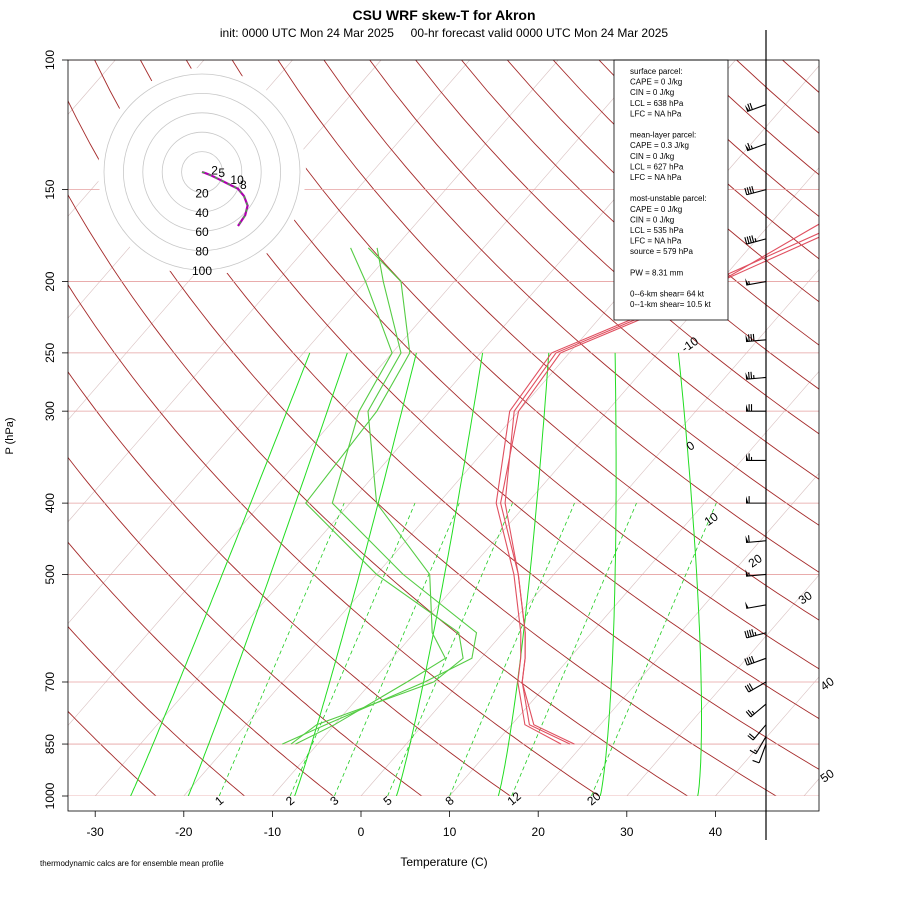 The height and width of the screenshot is (900, 900). What do you see at coordinates (539, 832) in the screenshot?
I see `x-tick-label: 20` at bounding box center [539, 832].